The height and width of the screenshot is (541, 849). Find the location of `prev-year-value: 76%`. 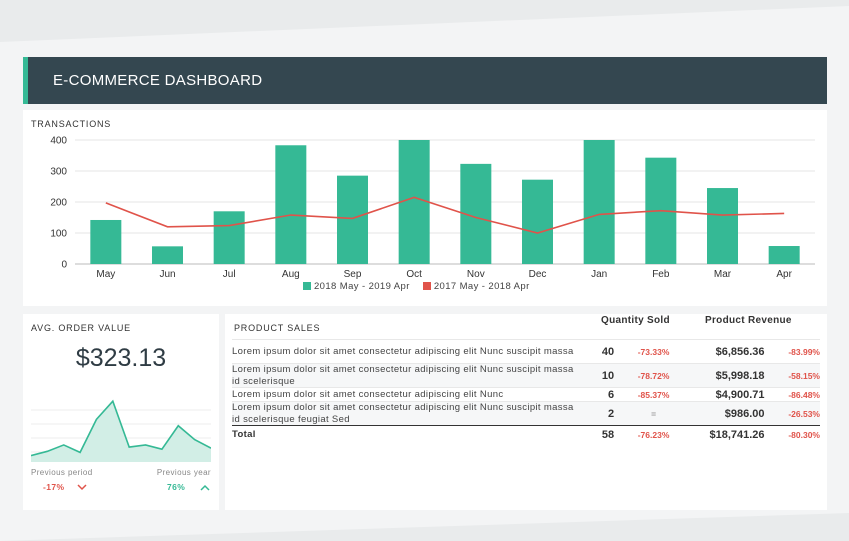

prev-year-value: 76% is located at coordinates (176, 487).